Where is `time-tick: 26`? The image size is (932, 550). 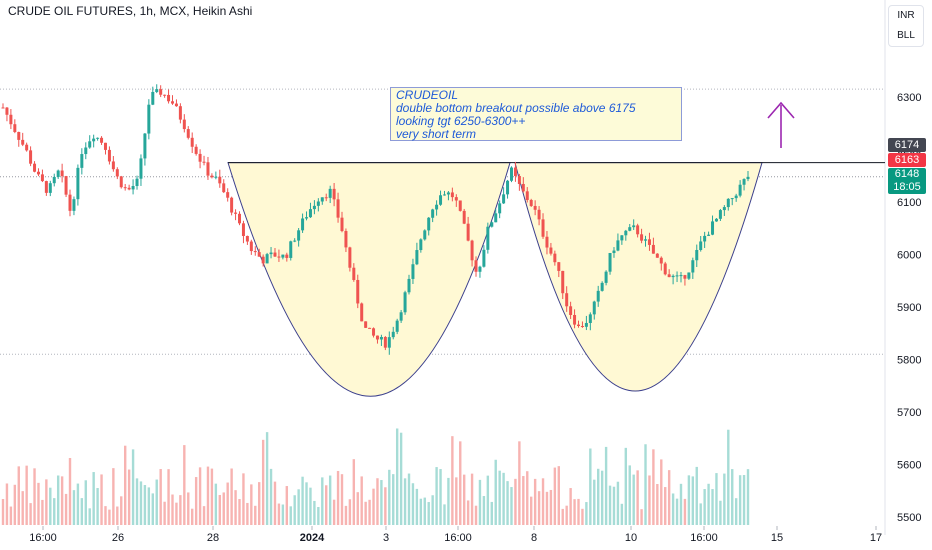
time-tick: 26 is located at coordinates (118, 538).